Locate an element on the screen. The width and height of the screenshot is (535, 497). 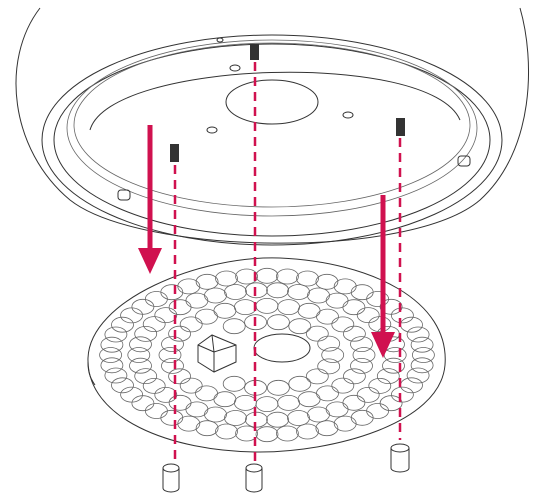
connector is located at coordinates (217, 353).